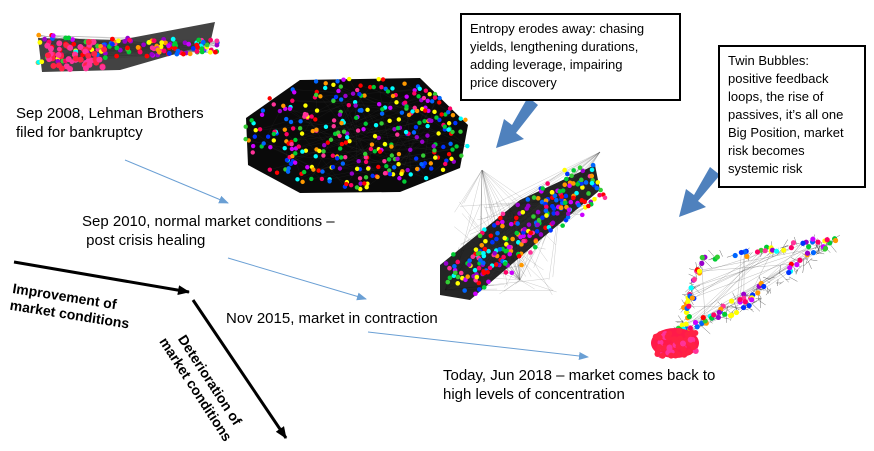  What do you see at coordinates (778, 78) in the screenshot?
I see `twin-line-2: positive feedback` at bounding box center [778, 78].